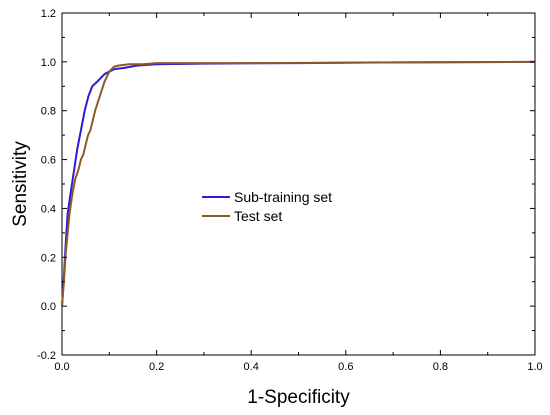  What do you see at coordinates (48, 63) in the screenshot?
I see `y-tick-label: 1.0` at bounding box center [48, 63].